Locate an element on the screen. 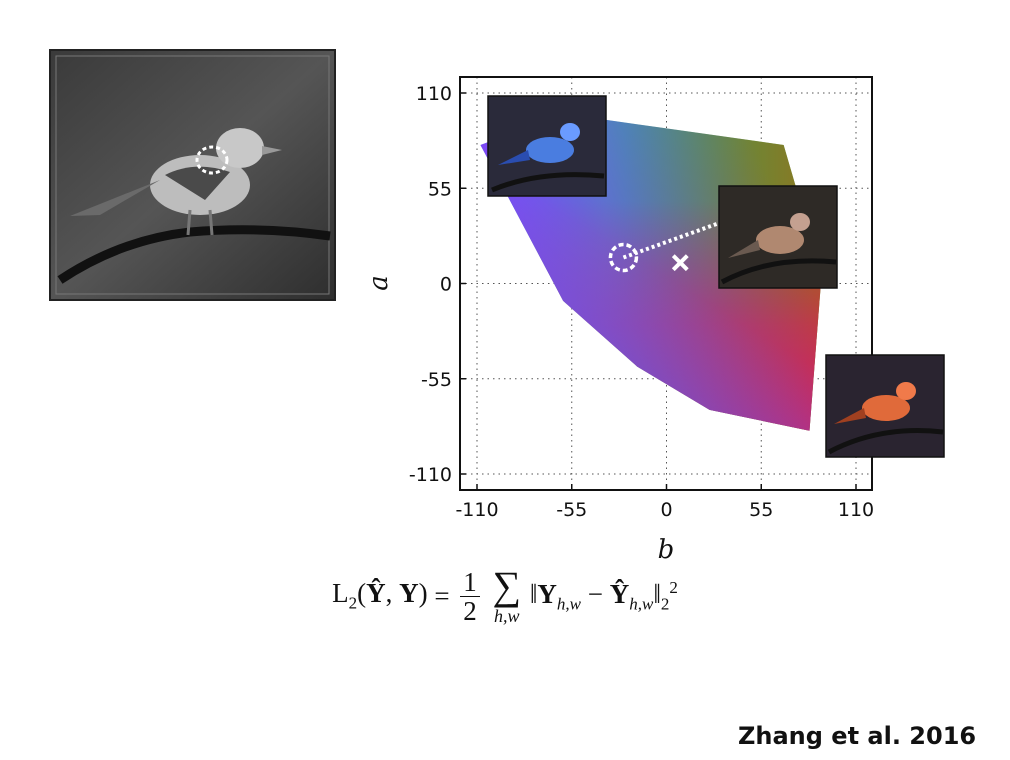 The width and height of the screenshot is (1010, 760). x-tick-label: -110 is located at coordinates (476, 510).